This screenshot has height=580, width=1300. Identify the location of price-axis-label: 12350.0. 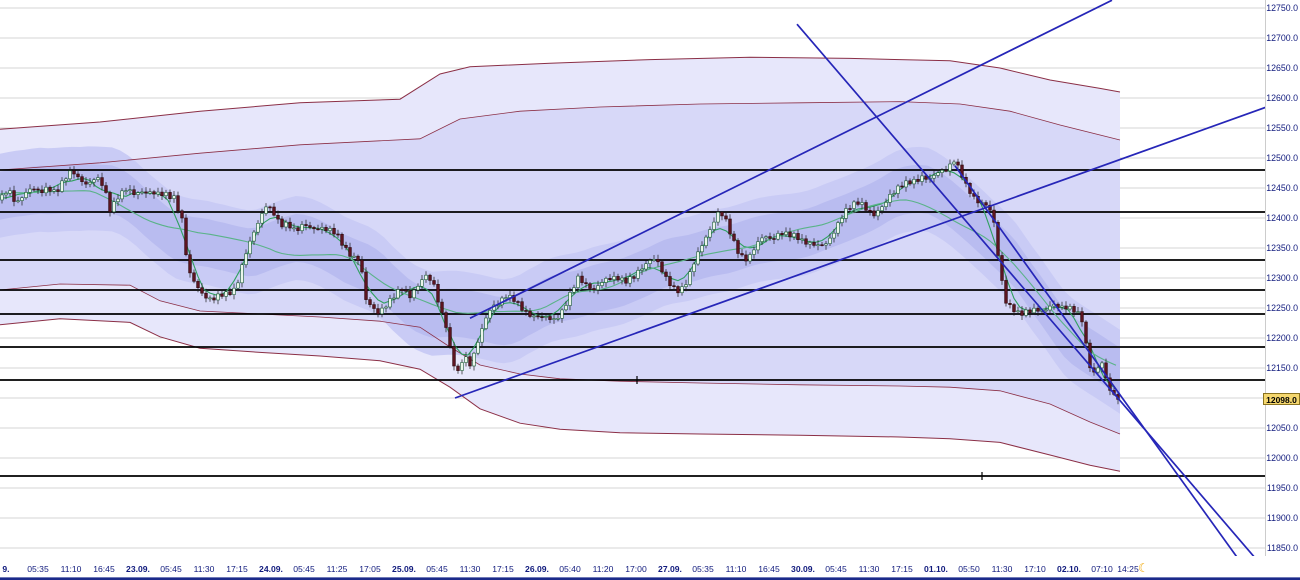
(1282, 248).